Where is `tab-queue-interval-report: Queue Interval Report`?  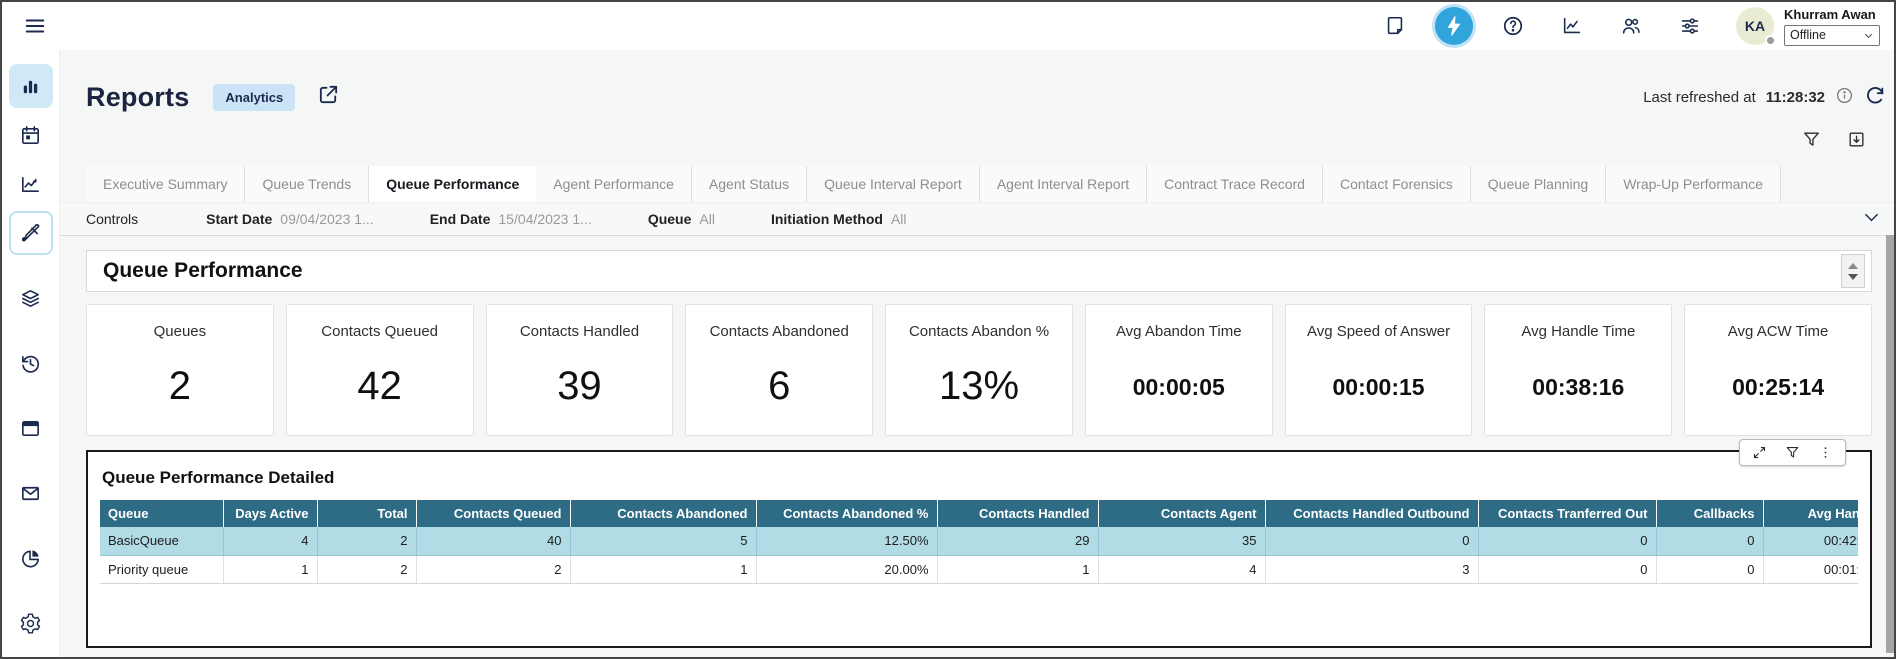 tab-queue-interval-report: Queue Interval Report is located at coordinates (893, 184).